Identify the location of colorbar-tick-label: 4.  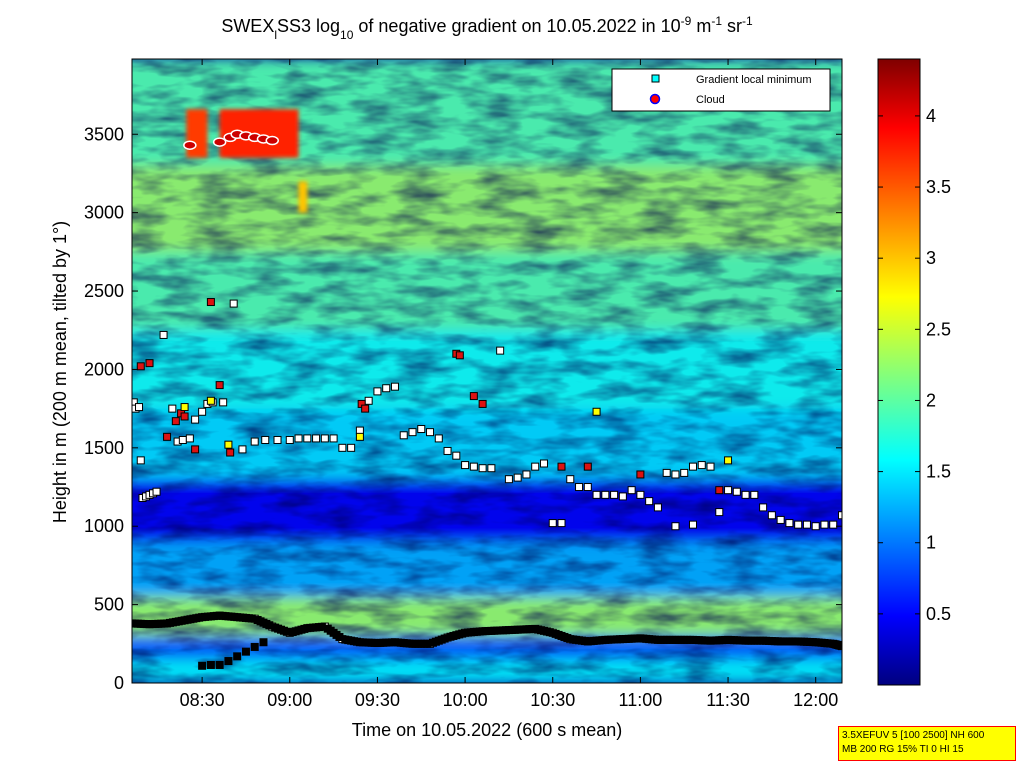
(931, 116).